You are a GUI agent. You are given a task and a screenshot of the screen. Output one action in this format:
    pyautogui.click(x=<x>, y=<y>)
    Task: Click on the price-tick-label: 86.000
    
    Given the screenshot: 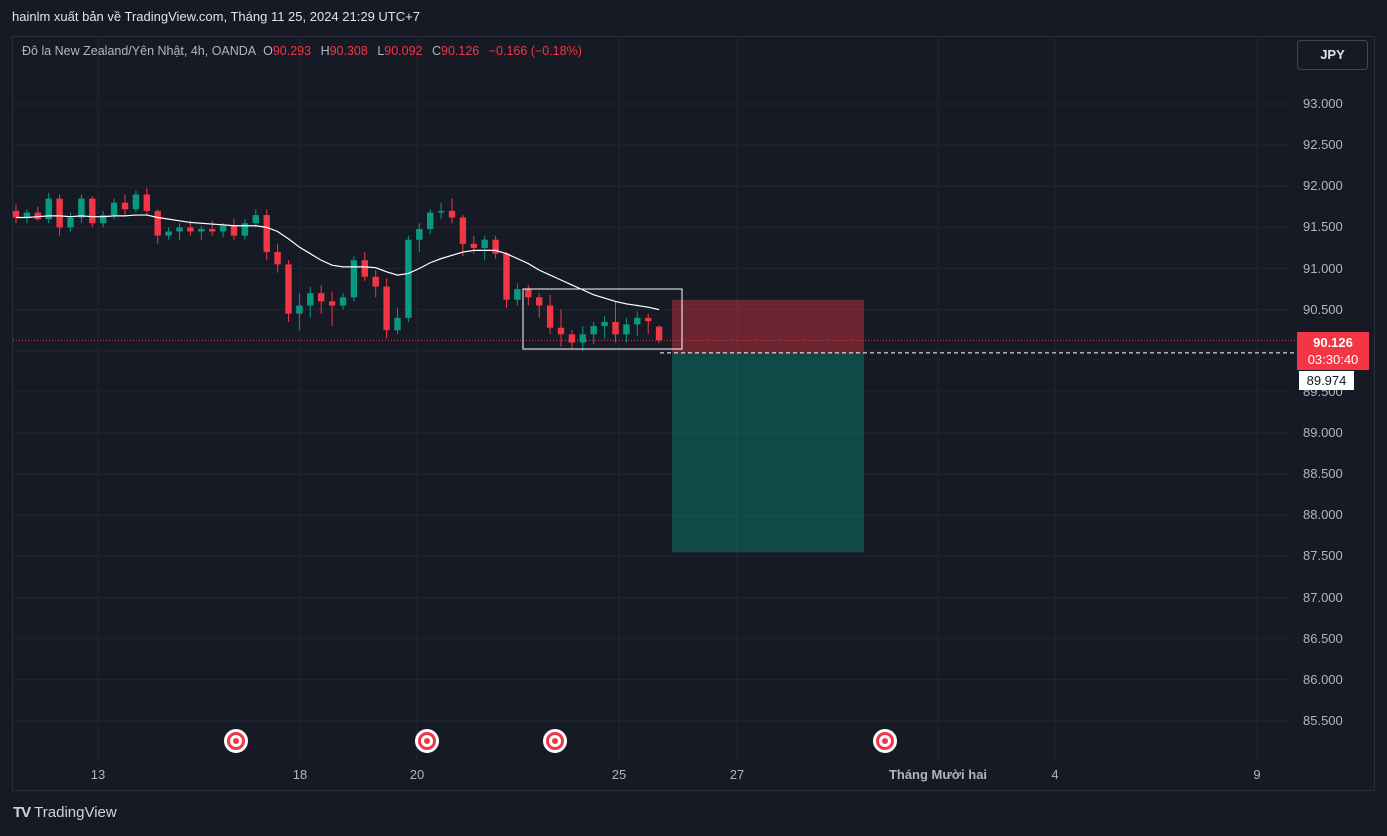 What is the action you would take?
    pyautogui.click(x=1323, y=679)
    